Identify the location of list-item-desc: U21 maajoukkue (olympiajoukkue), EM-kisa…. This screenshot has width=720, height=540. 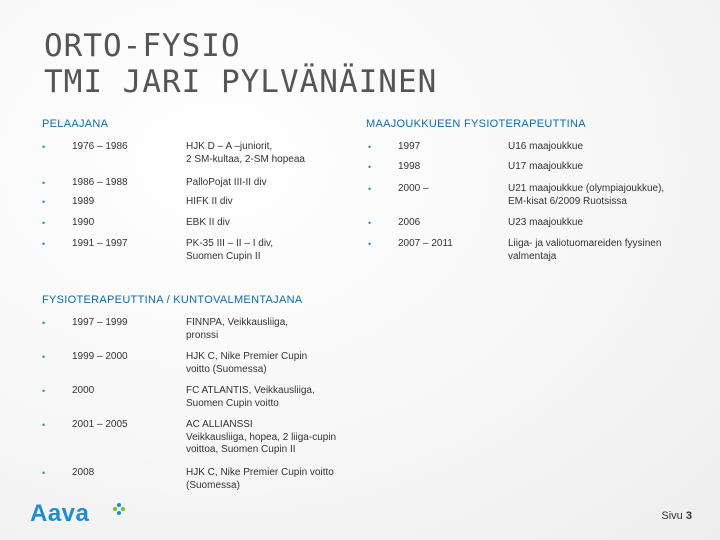
(586, 195).